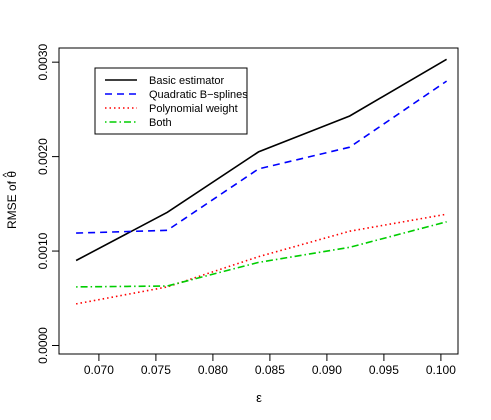 The image size is (491, 420). I want to click on y-tick-label: 0.0020, so click(43, 156).